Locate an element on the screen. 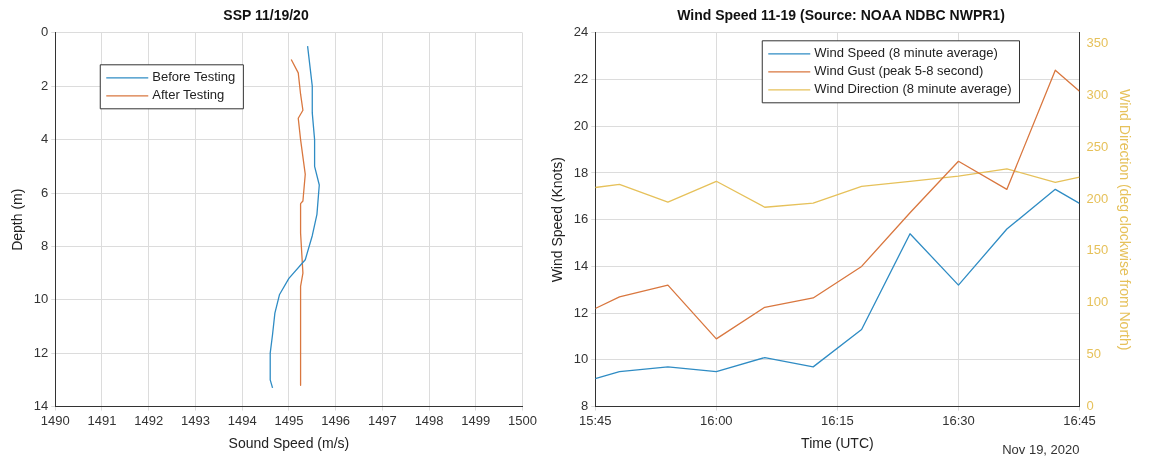  x-tick-label: 1496 is located at coordinates (336, 420).